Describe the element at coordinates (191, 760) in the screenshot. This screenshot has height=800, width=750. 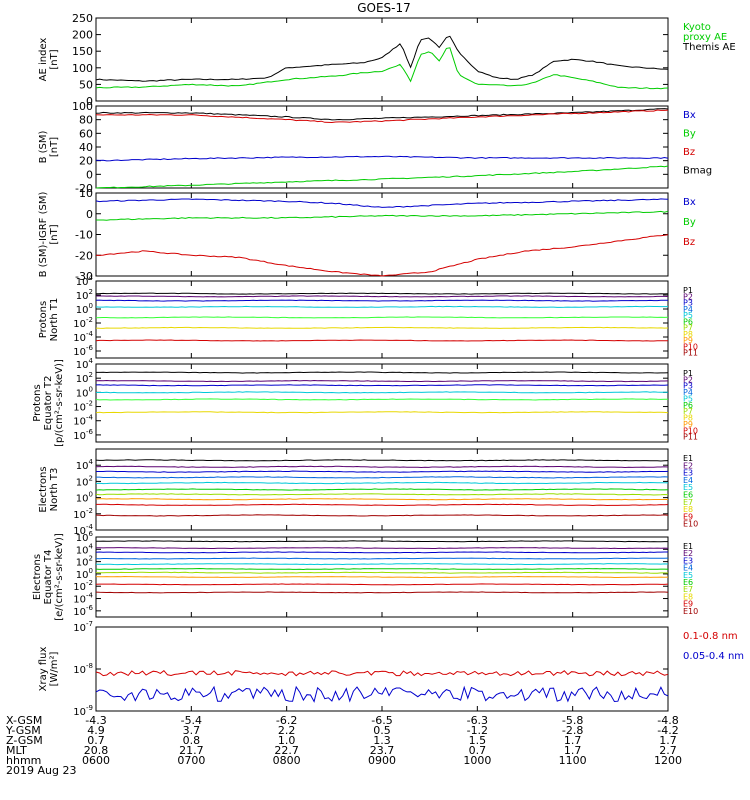
I see `footer-value: 0700` at that location.